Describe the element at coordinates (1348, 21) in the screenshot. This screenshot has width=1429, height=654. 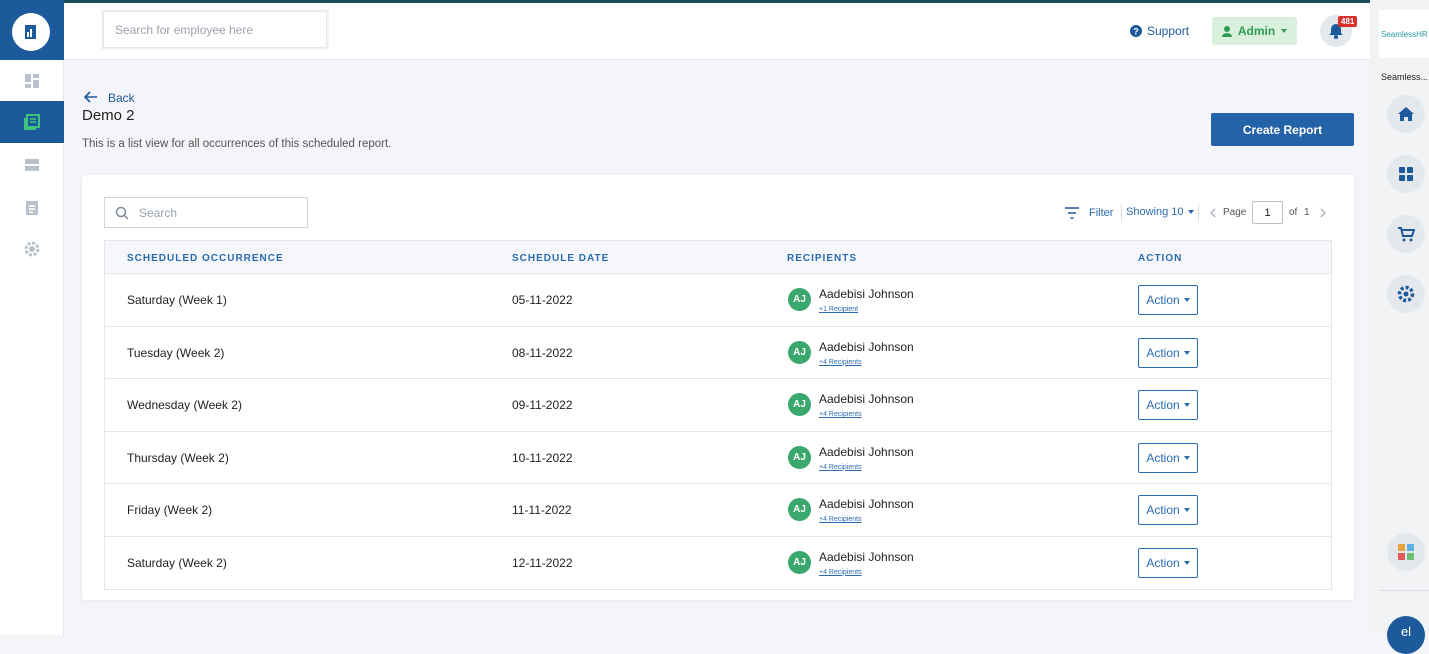
I see `notification-badge: 481` at that location.